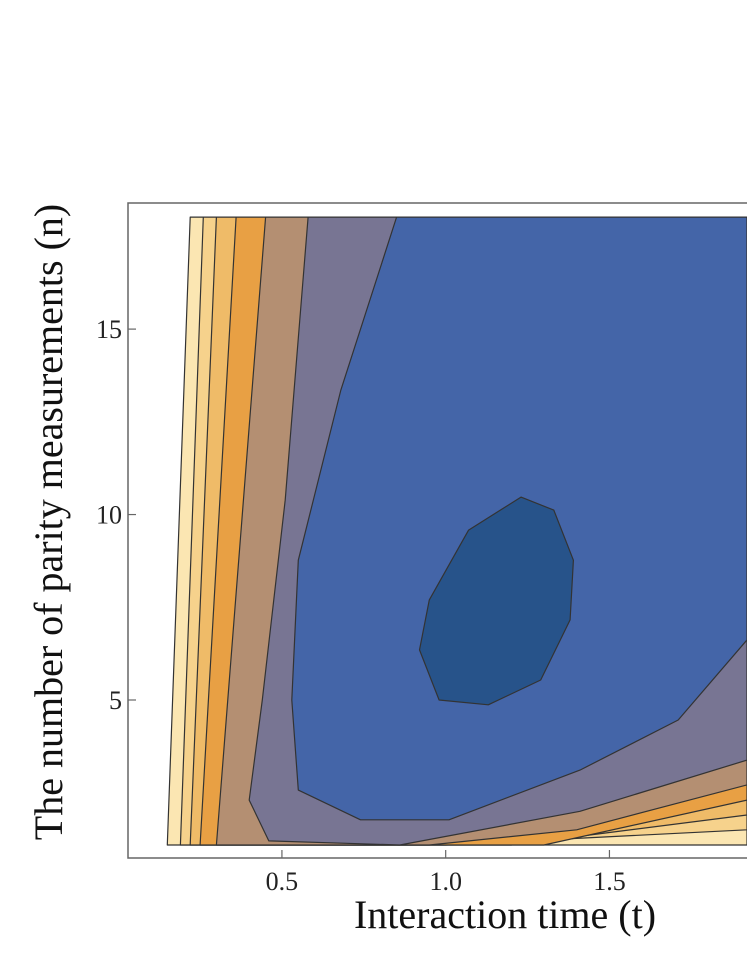 This screenshot has width=747, height=967. What do you see at coordinates (505, 914) in the screenshot?
I see `x-axis-title: Interaction time (t)` at bounding box center [505, 914].